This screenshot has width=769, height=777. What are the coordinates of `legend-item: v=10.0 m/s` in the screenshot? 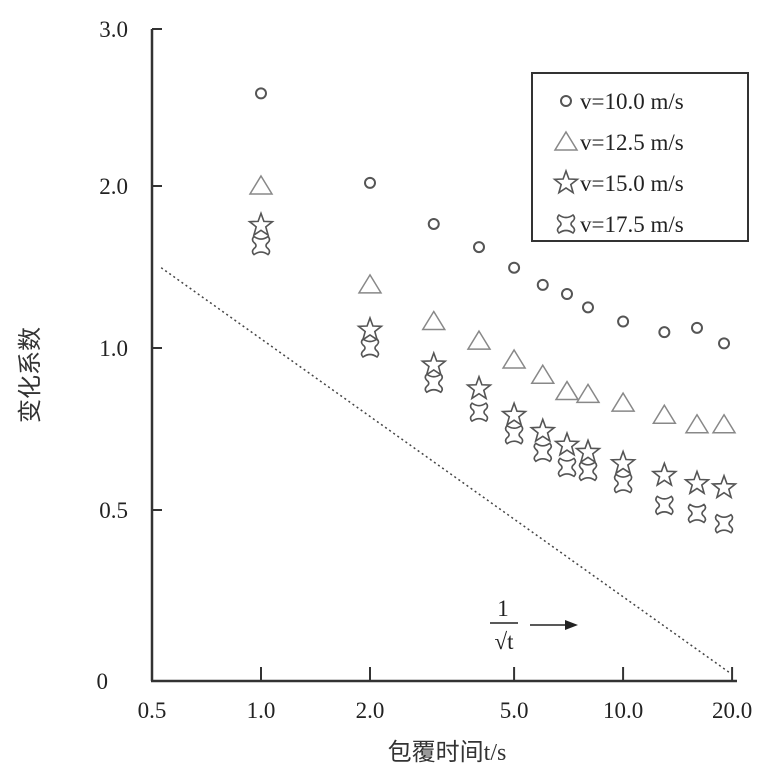 It's located at (622, 101).